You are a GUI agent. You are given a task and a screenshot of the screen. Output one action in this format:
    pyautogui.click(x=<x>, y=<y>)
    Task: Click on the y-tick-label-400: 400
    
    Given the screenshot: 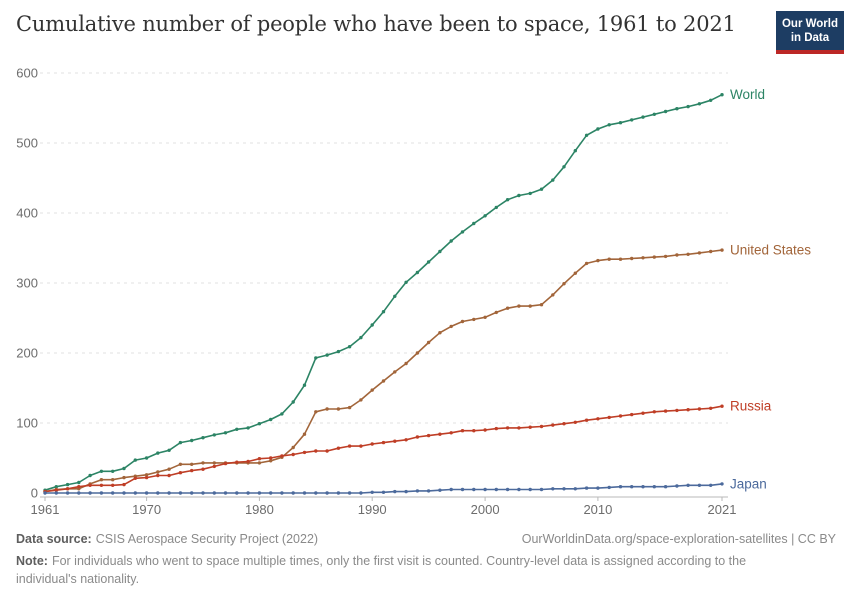 What is the action you would take?
    pyautogui.click(x=27, y=213)
    